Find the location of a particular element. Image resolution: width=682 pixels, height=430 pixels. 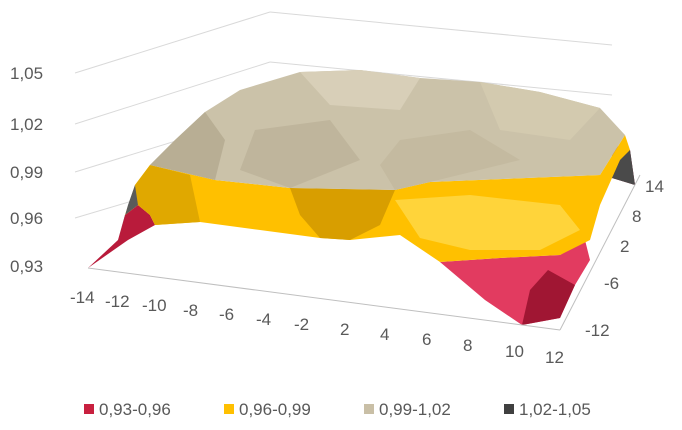

x-tick-label: 10 is located at coordinates (514, 351).